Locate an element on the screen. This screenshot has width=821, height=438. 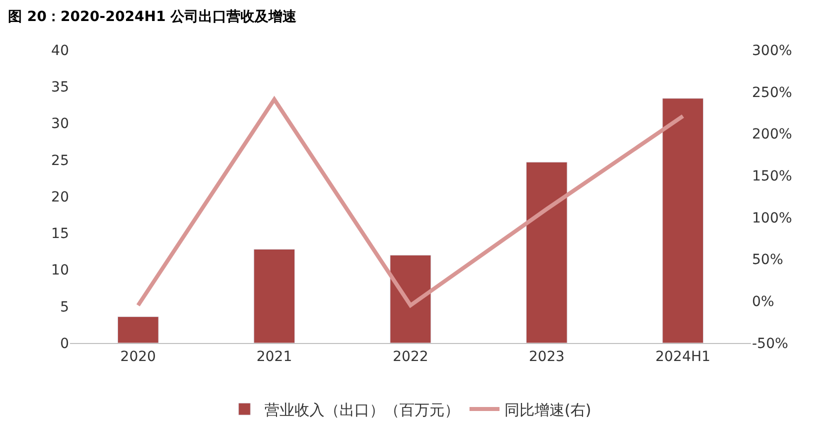
chart-title: 图 20：2020-2024H1 公司出口营收及增速 is located at coordinates (153, 16).